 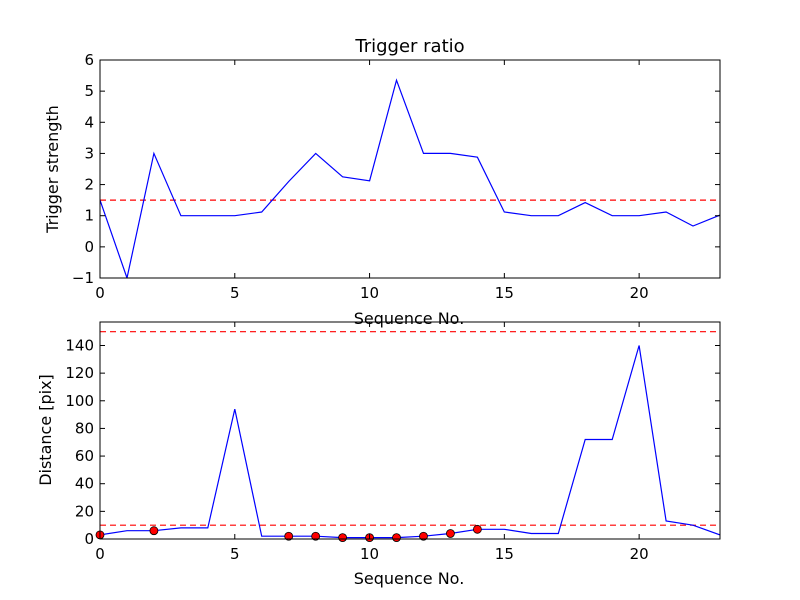 I want to click on y-tick-label: 1, so click(x=89, y=216).